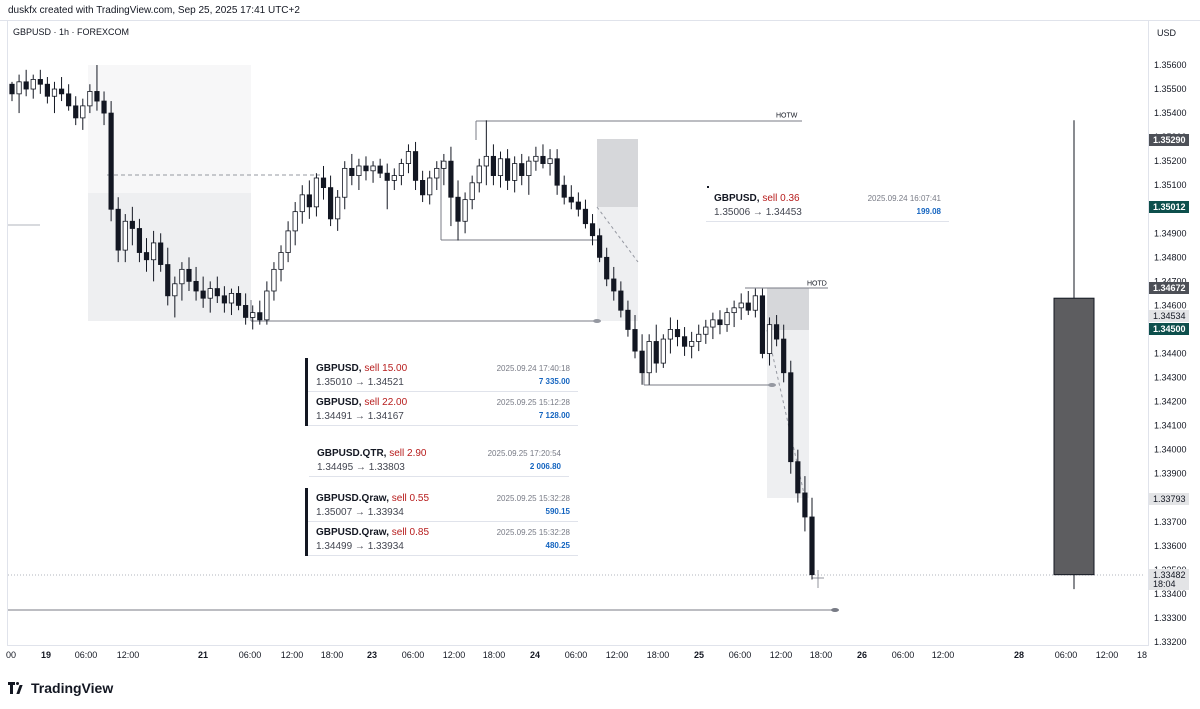 Image resolution: width=1200 pixels, height=709 pixels. I want to click on trade-time: 2025.09.25 15:32:28, so click(533, 532).